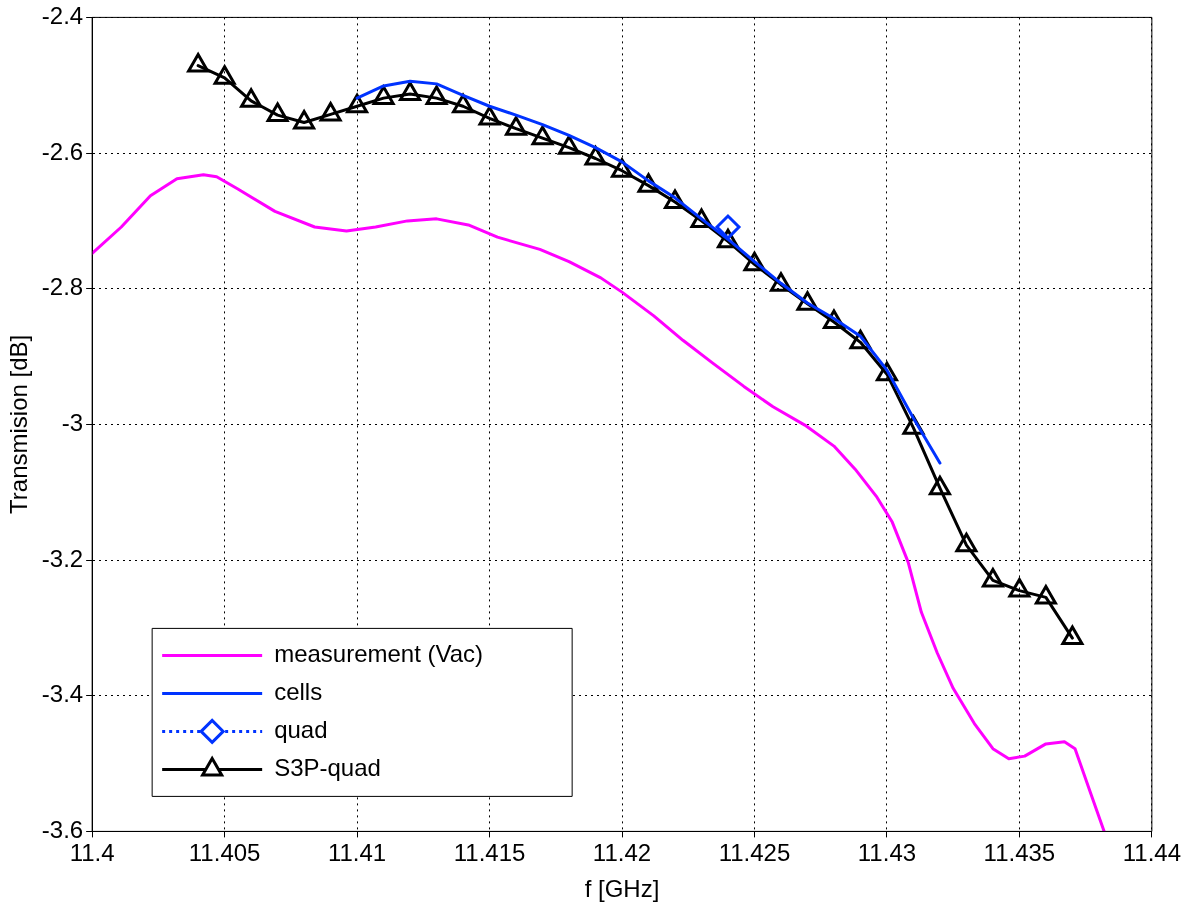  Describe the element at coordinates (754, 853) in the screenshot. I see `x-tick-label: 11.425` at that location.